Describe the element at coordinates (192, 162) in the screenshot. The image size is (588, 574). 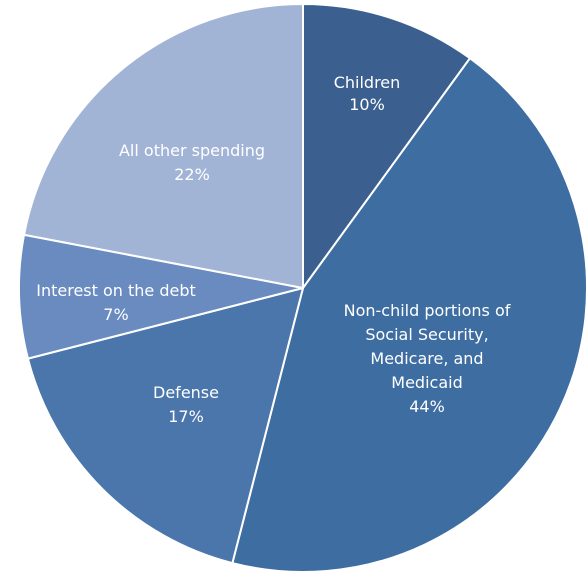
I see `slice-label-4: All other spending 22%` at that location.